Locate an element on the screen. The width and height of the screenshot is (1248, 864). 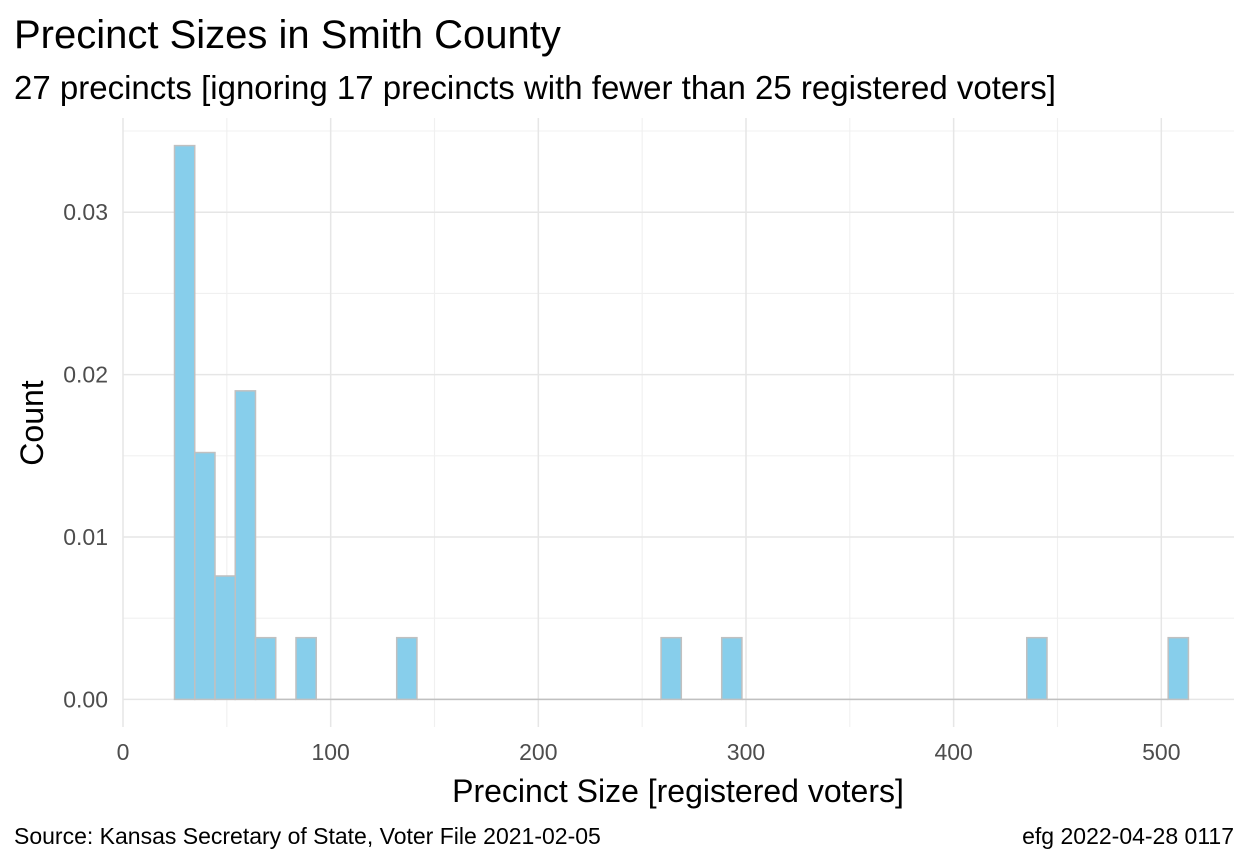
x-axis-title: Precinct Size [registered voters] is located at coordinates (678, 791).